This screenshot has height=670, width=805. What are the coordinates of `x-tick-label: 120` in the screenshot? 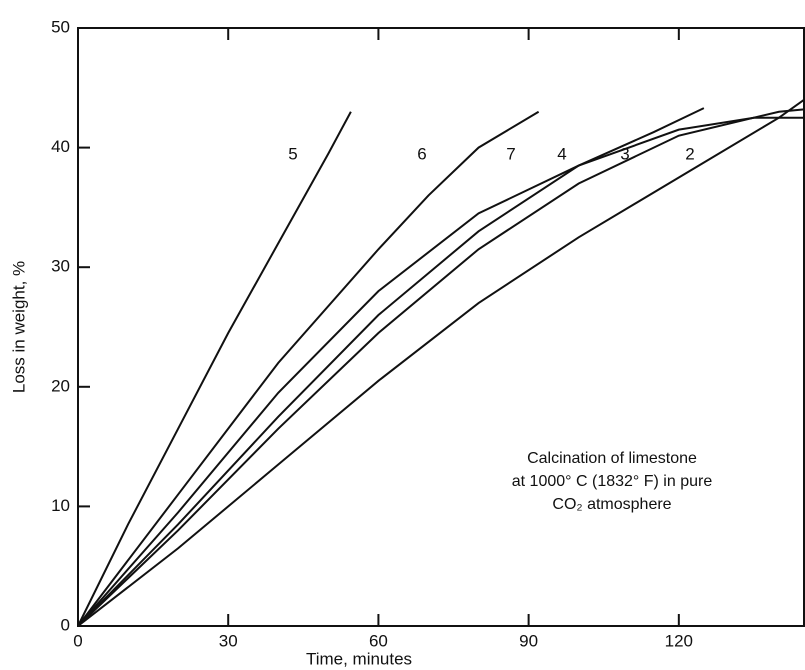 It's located at (679, 640).